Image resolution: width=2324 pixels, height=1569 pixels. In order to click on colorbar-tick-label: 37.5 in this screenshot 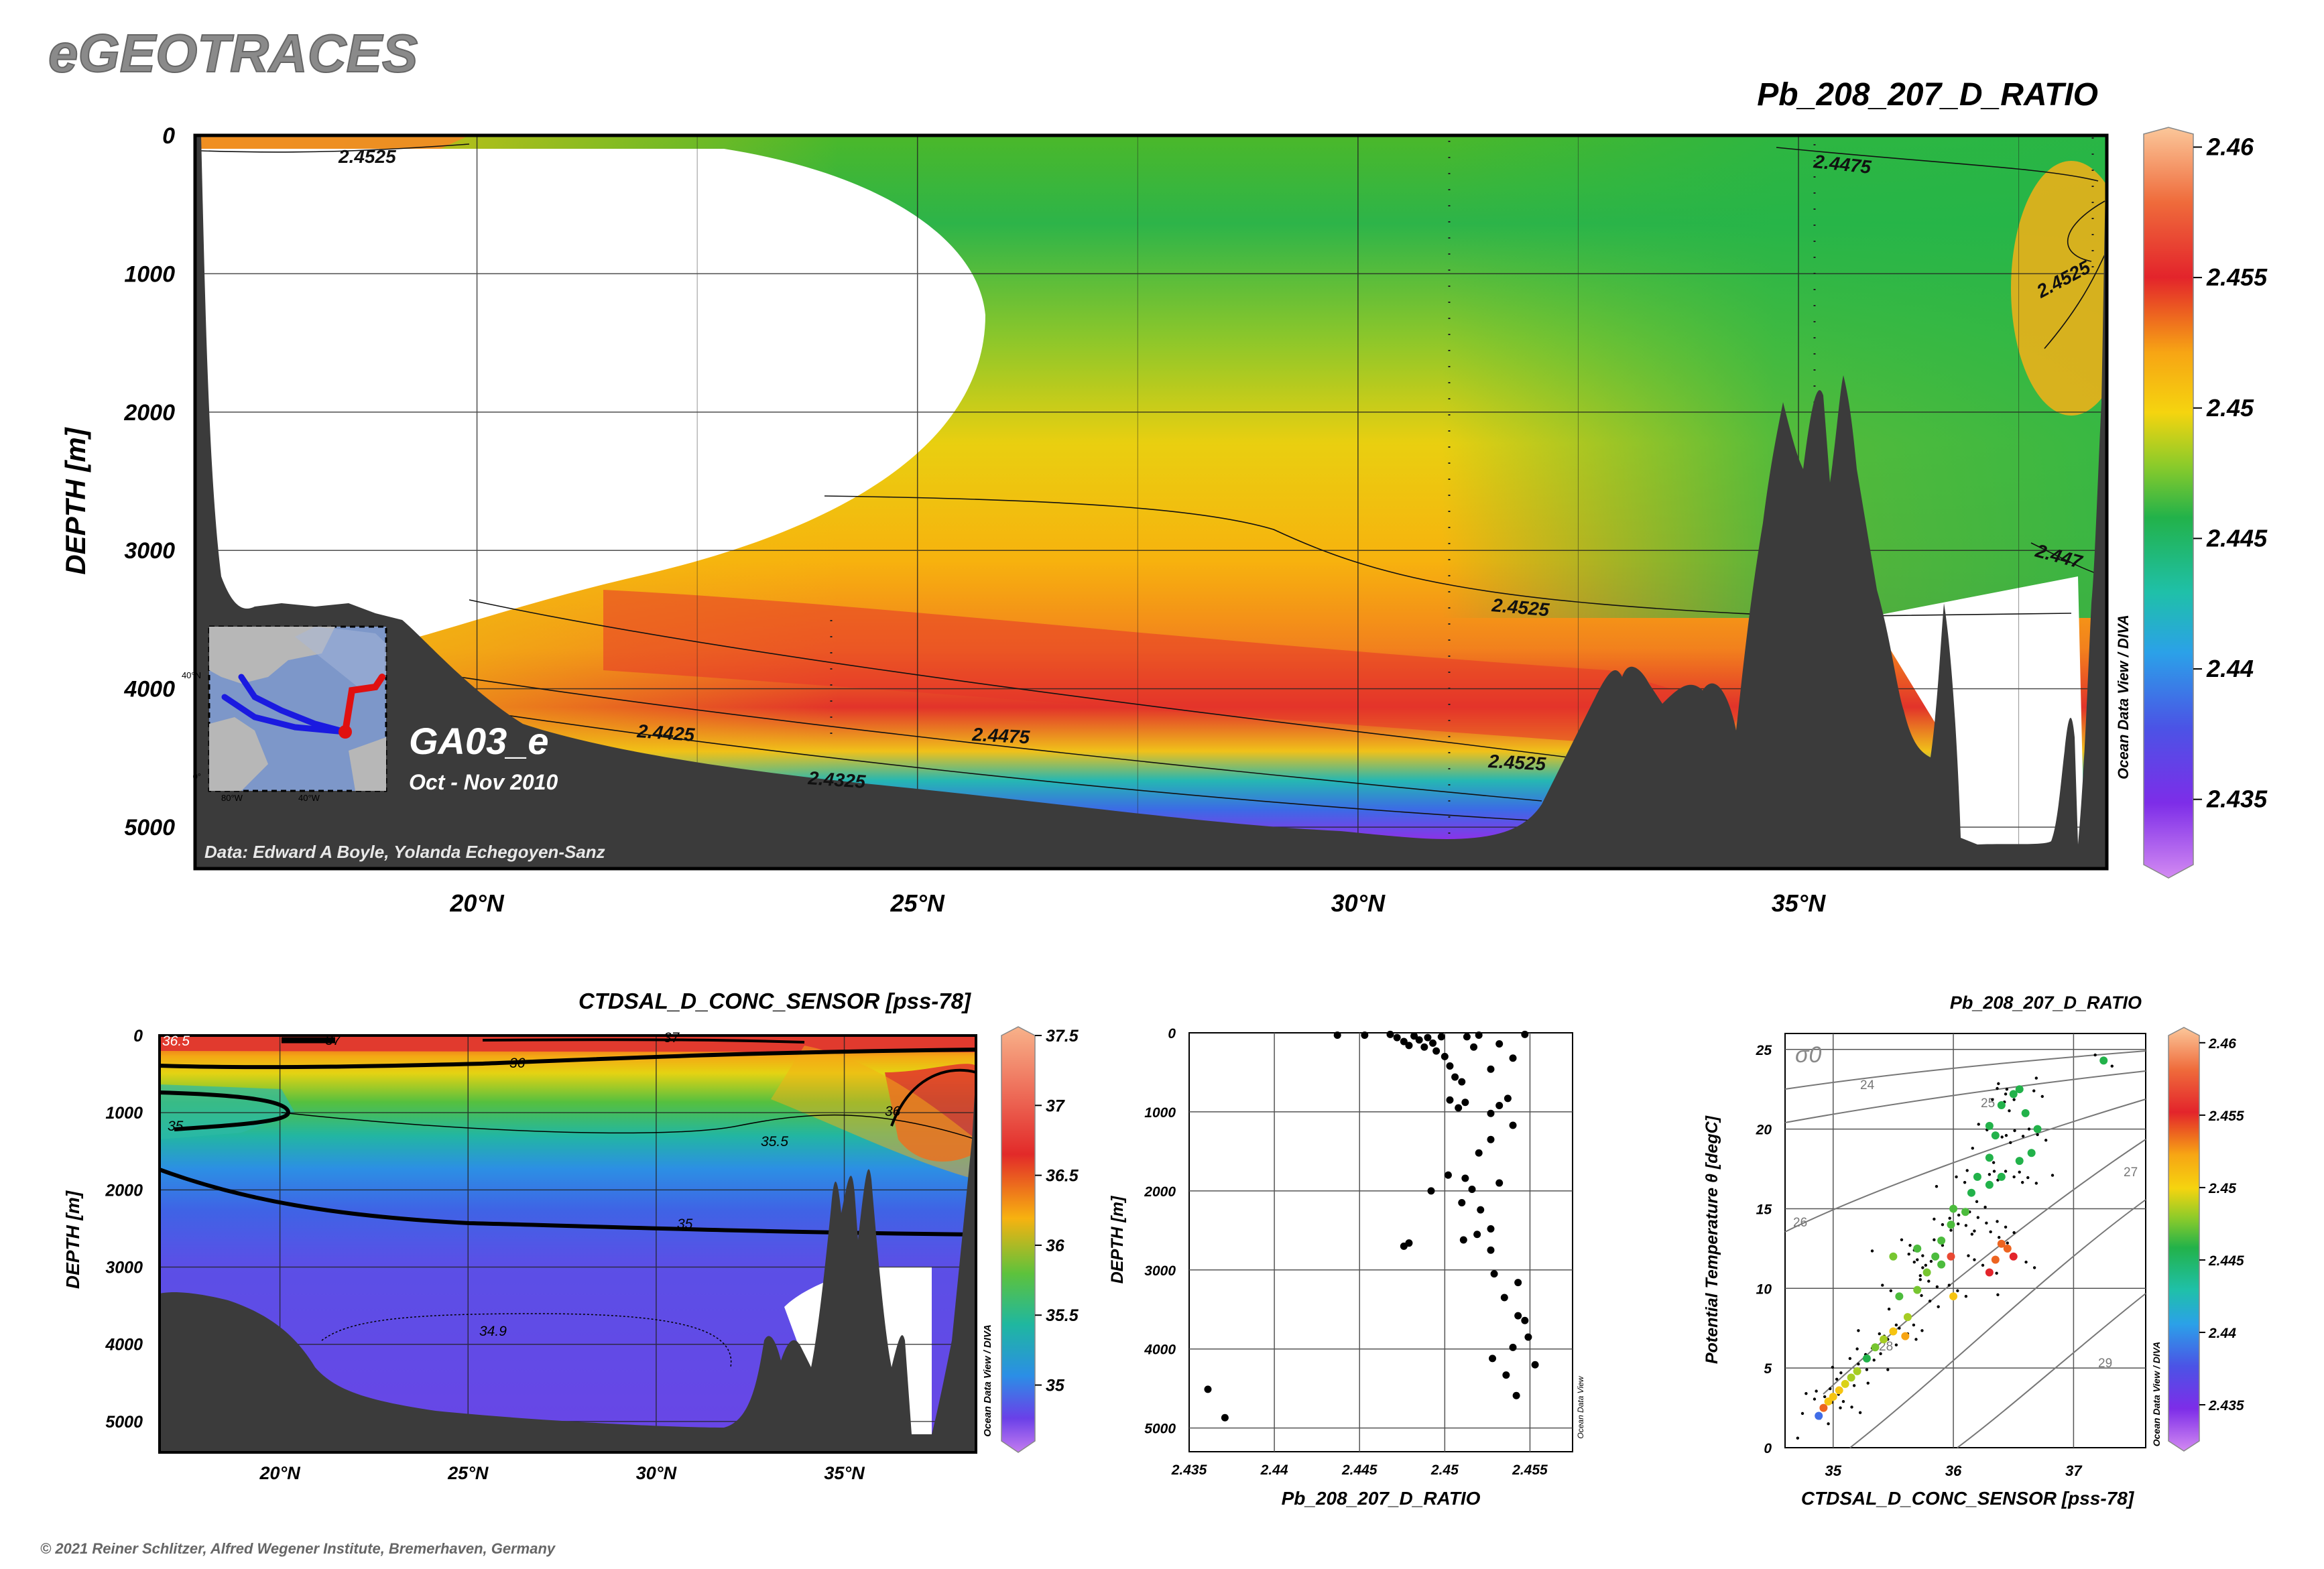, I will do `click(1062, 1036)`.